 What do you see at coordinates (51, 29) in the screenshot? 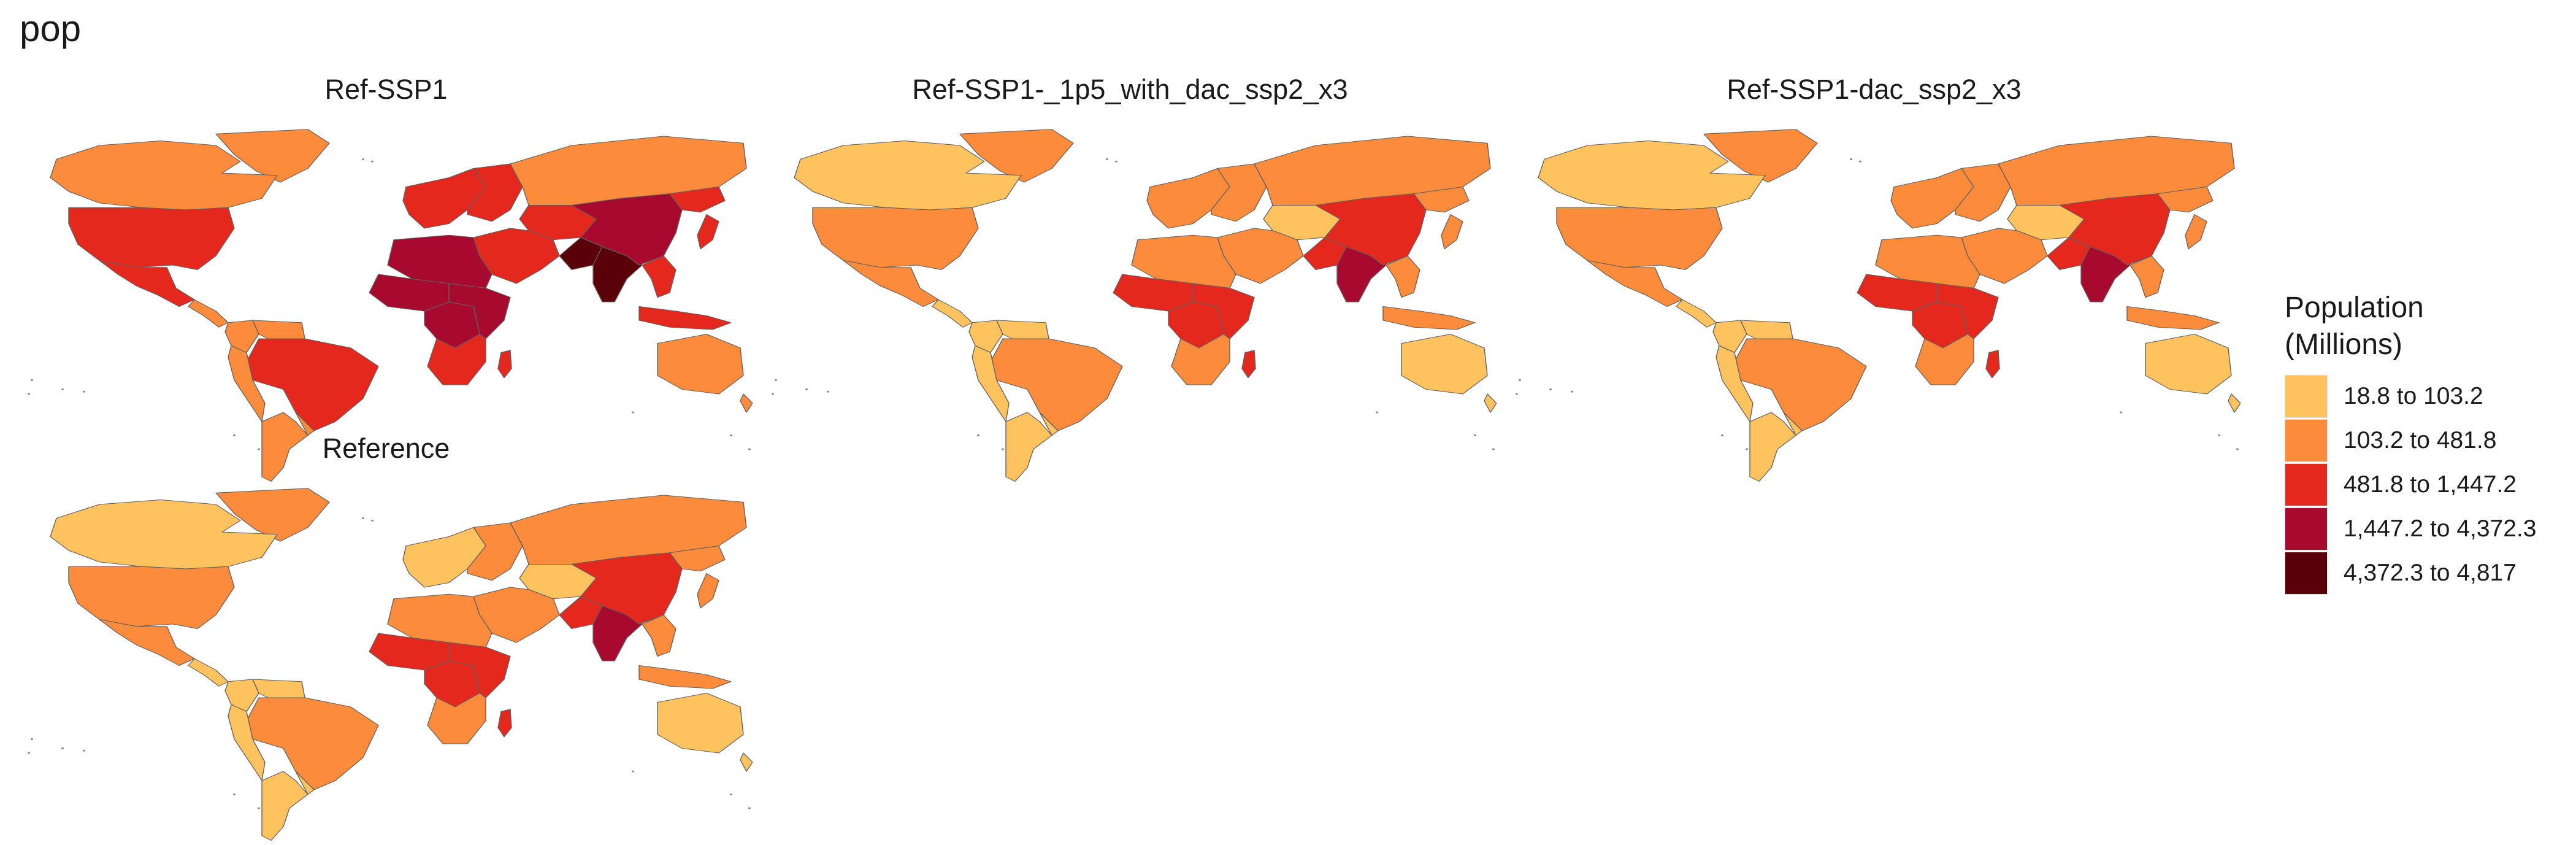
I see `chart-title: pop` at bounding box center [51, 29].